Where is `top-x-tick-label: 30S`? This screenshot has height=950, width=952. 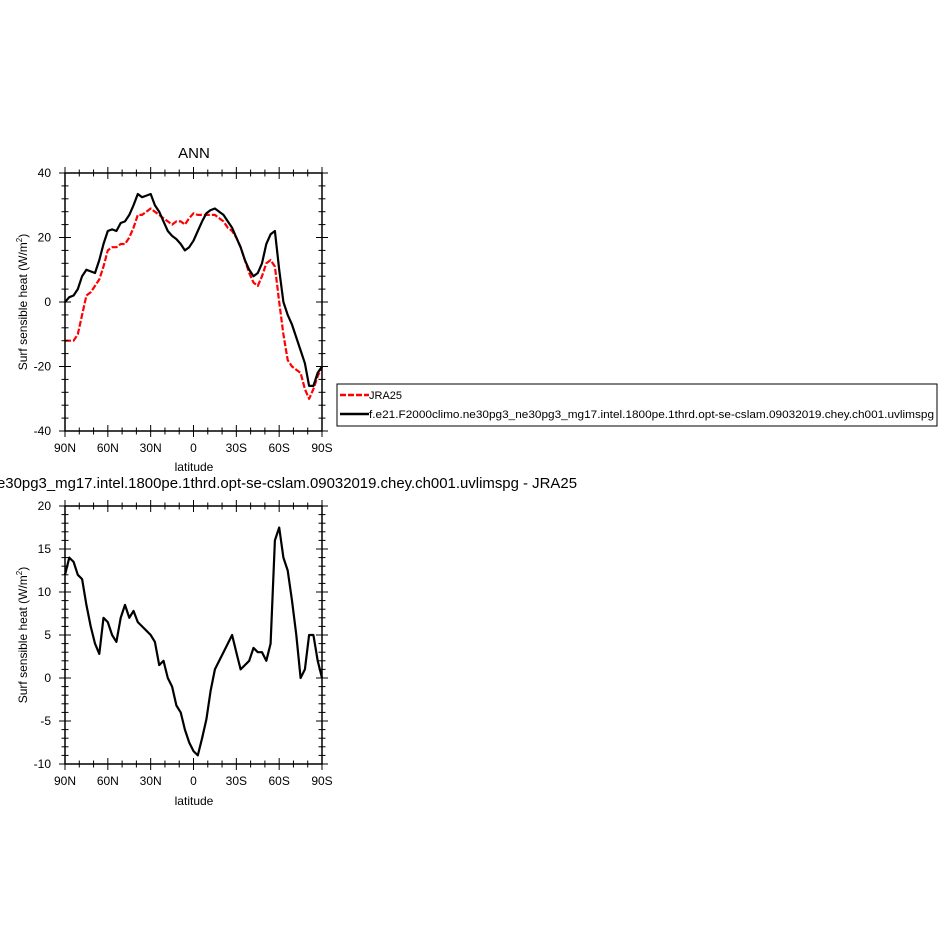 top-x-tick-label: 30S is located at coordinates (236, 448).